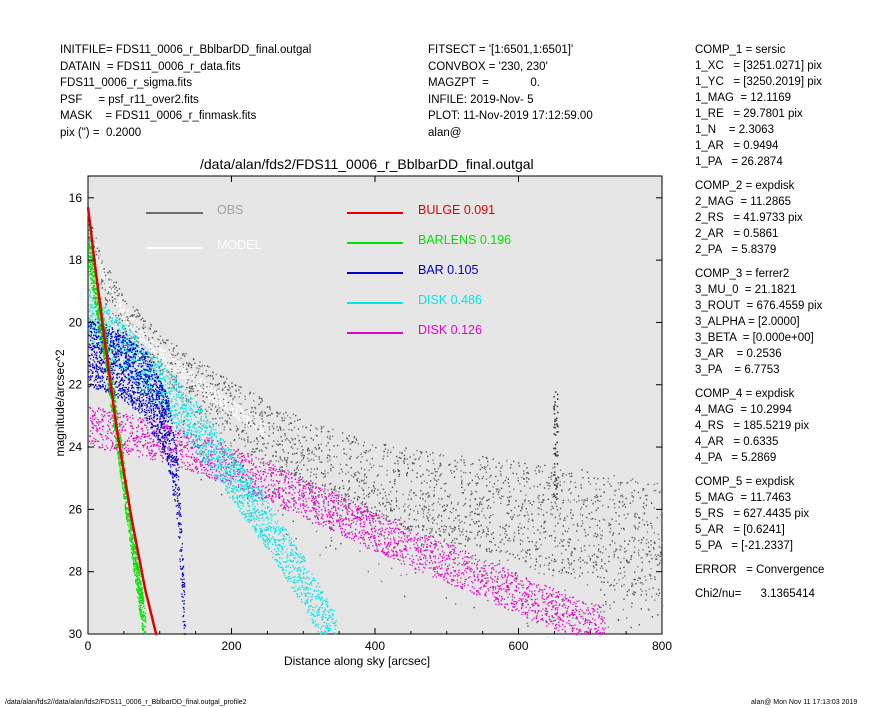 The image size is (885, 708). Describe the element at coordinates (60, 402) in the screenshot. I see `y-axis-label: magnitude/arcsec^2` at that location.